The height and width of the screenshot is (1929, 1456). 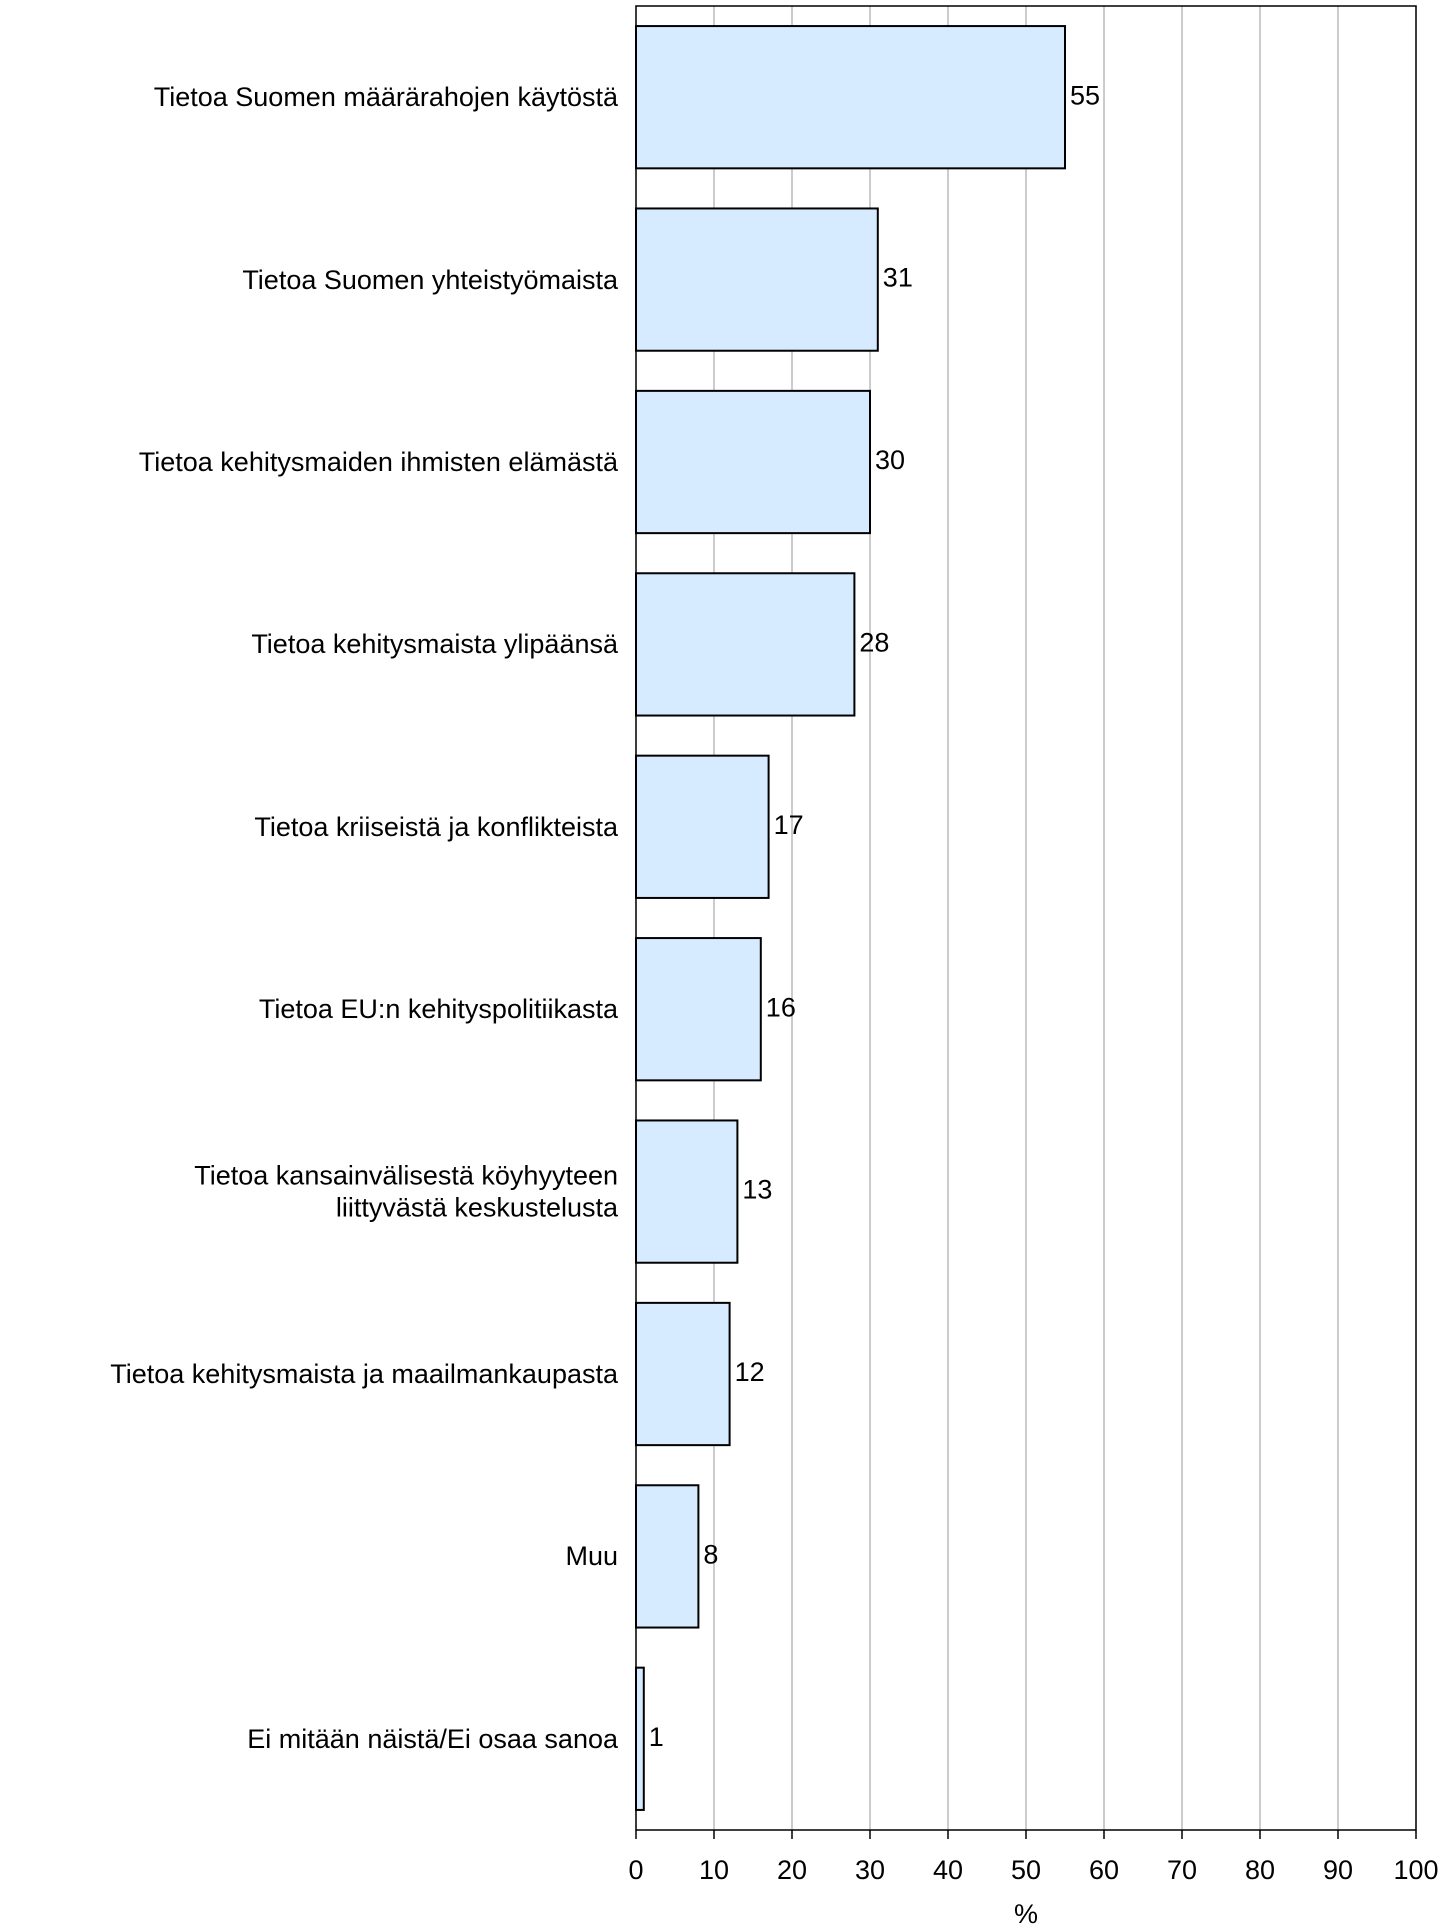 I want to click on x-tick-label: 80, so click(x=1260, y=1870).